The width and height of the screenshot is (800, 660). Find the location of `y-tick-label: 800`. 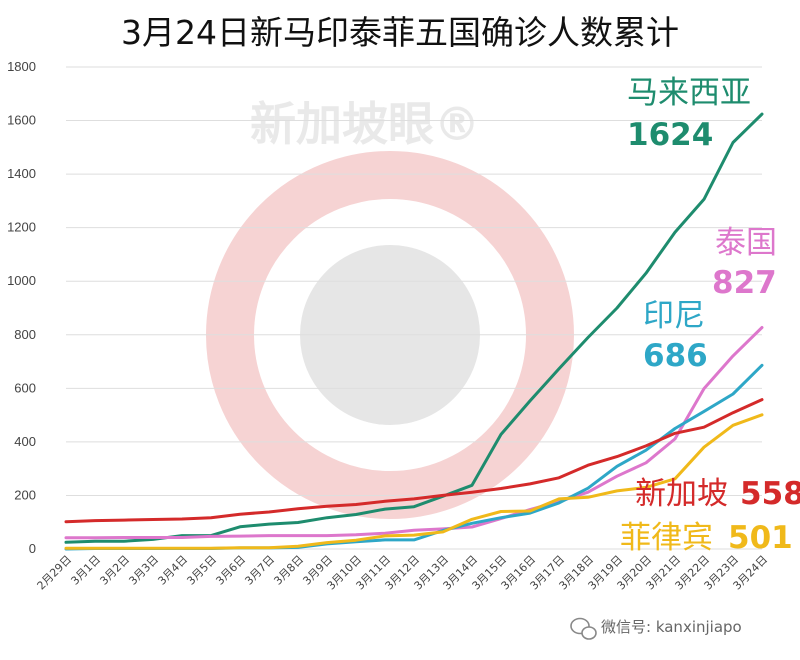

y-tick-label: 800 is located at coordinates (25, 334).